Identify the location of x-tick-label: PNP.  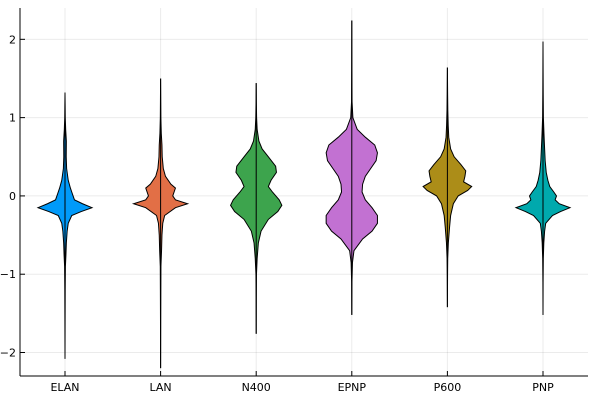
(543, 387).